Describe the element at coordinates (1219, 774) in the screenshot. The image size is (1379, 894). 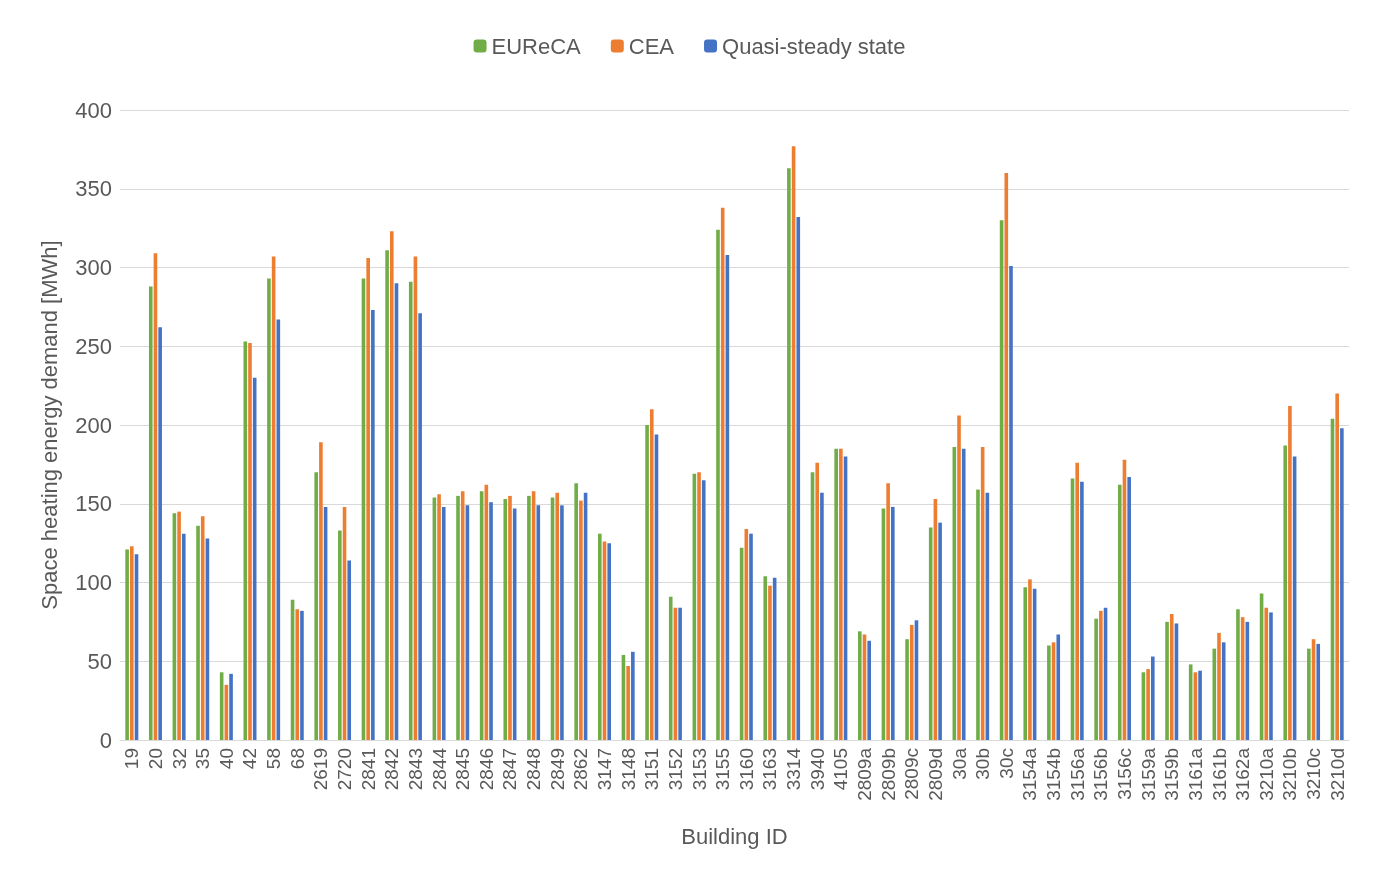
I see `x-tick-label: 3161b` at that location.